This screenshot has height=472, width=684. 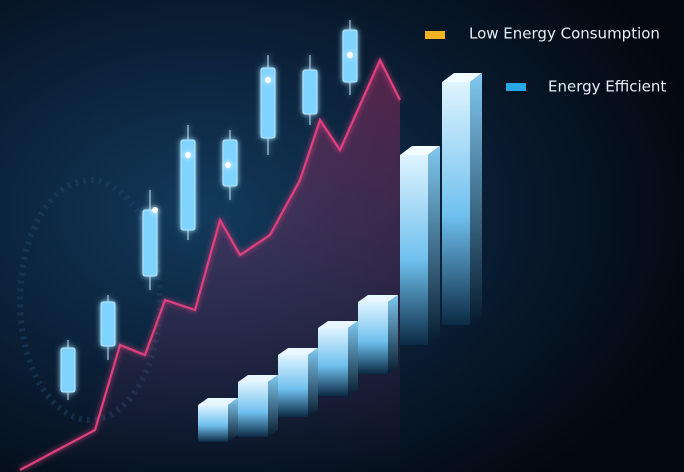 What do you see at coordinates (607, 87) in the screenshot?
I see `legend-label: Energy Efficient` at bounding box center [607, 87].